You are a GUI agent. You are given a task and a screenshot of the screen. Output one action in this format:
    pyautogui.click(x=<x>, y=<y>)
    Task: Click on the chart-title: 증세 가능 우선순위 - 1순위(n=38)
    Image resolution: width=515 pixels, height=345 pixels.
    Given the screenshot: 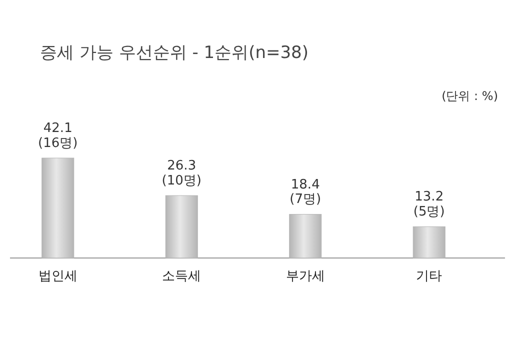 What is the action you would take?
    pyautogui.click(x=174, y=53)
    